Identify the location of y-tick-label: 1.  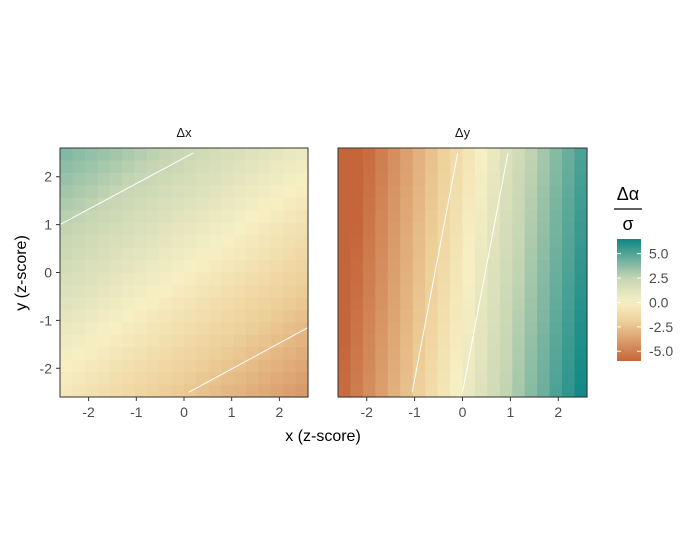
(48, 225).